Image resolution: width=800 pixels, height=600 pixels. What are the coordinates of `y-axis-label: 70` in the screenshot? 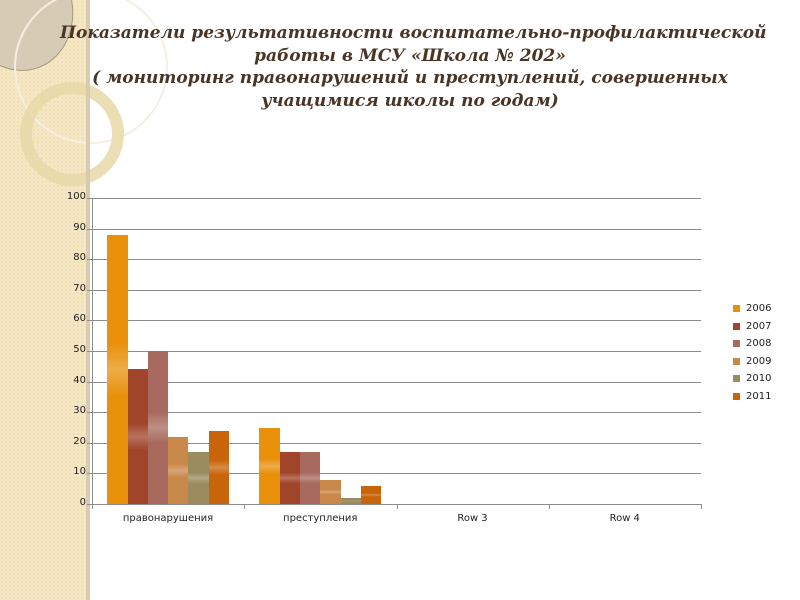 It's located at (79, 288).